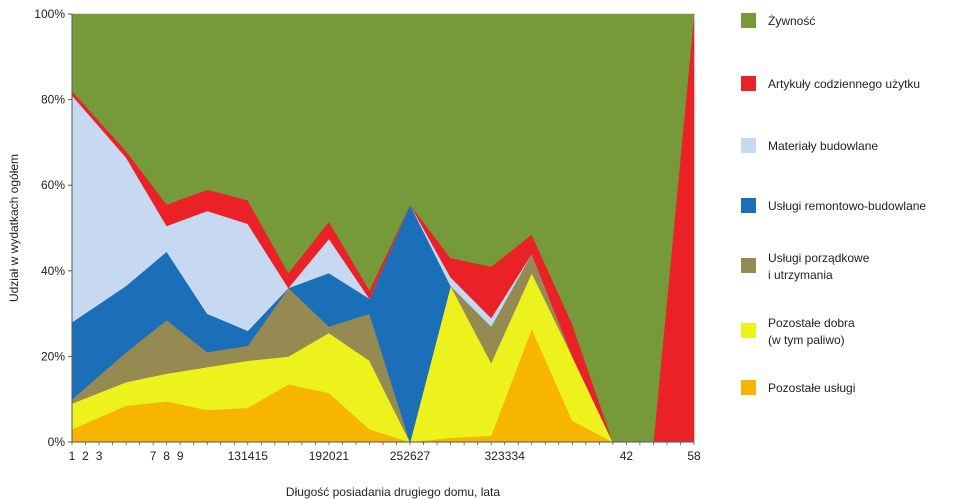 Image resolution: width=954 pixels, height=500 pixels. What do you see at coordinates (791, 21) in the screenshot?
I see `legend-label: Żywność` at bounding box center [791, 21].